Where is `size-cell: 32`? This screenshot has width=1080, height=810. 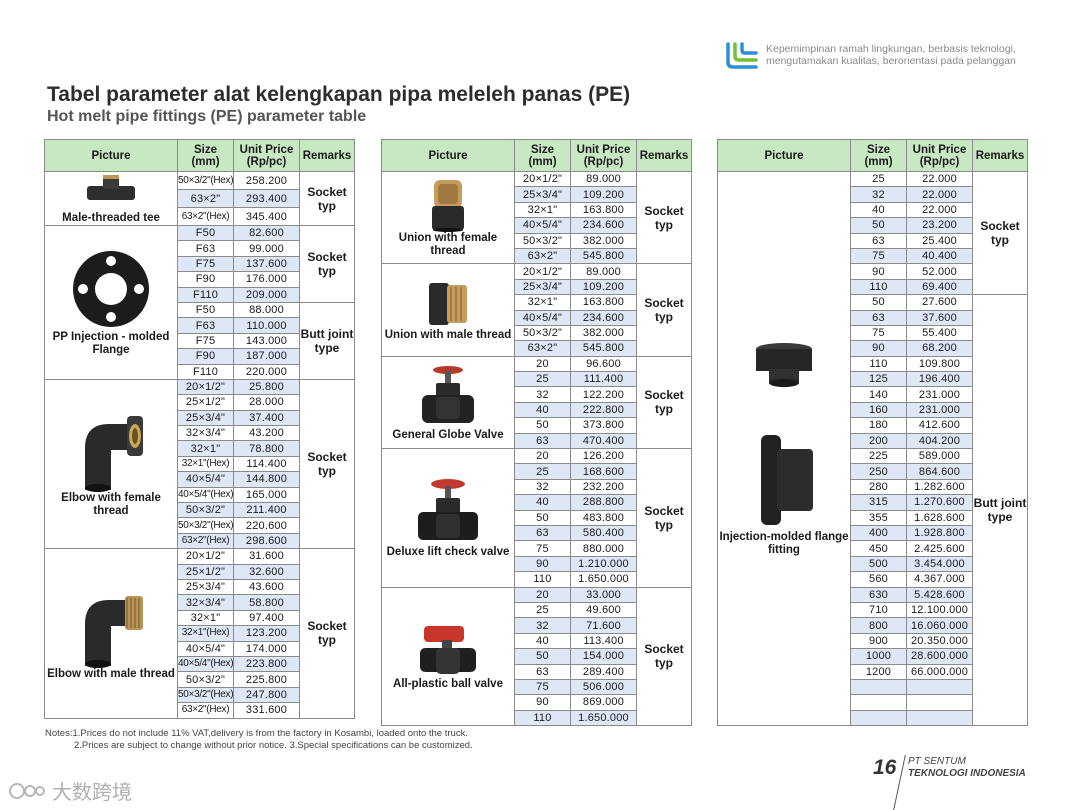
size-cell: 32 is located at coordinates (542, 625).